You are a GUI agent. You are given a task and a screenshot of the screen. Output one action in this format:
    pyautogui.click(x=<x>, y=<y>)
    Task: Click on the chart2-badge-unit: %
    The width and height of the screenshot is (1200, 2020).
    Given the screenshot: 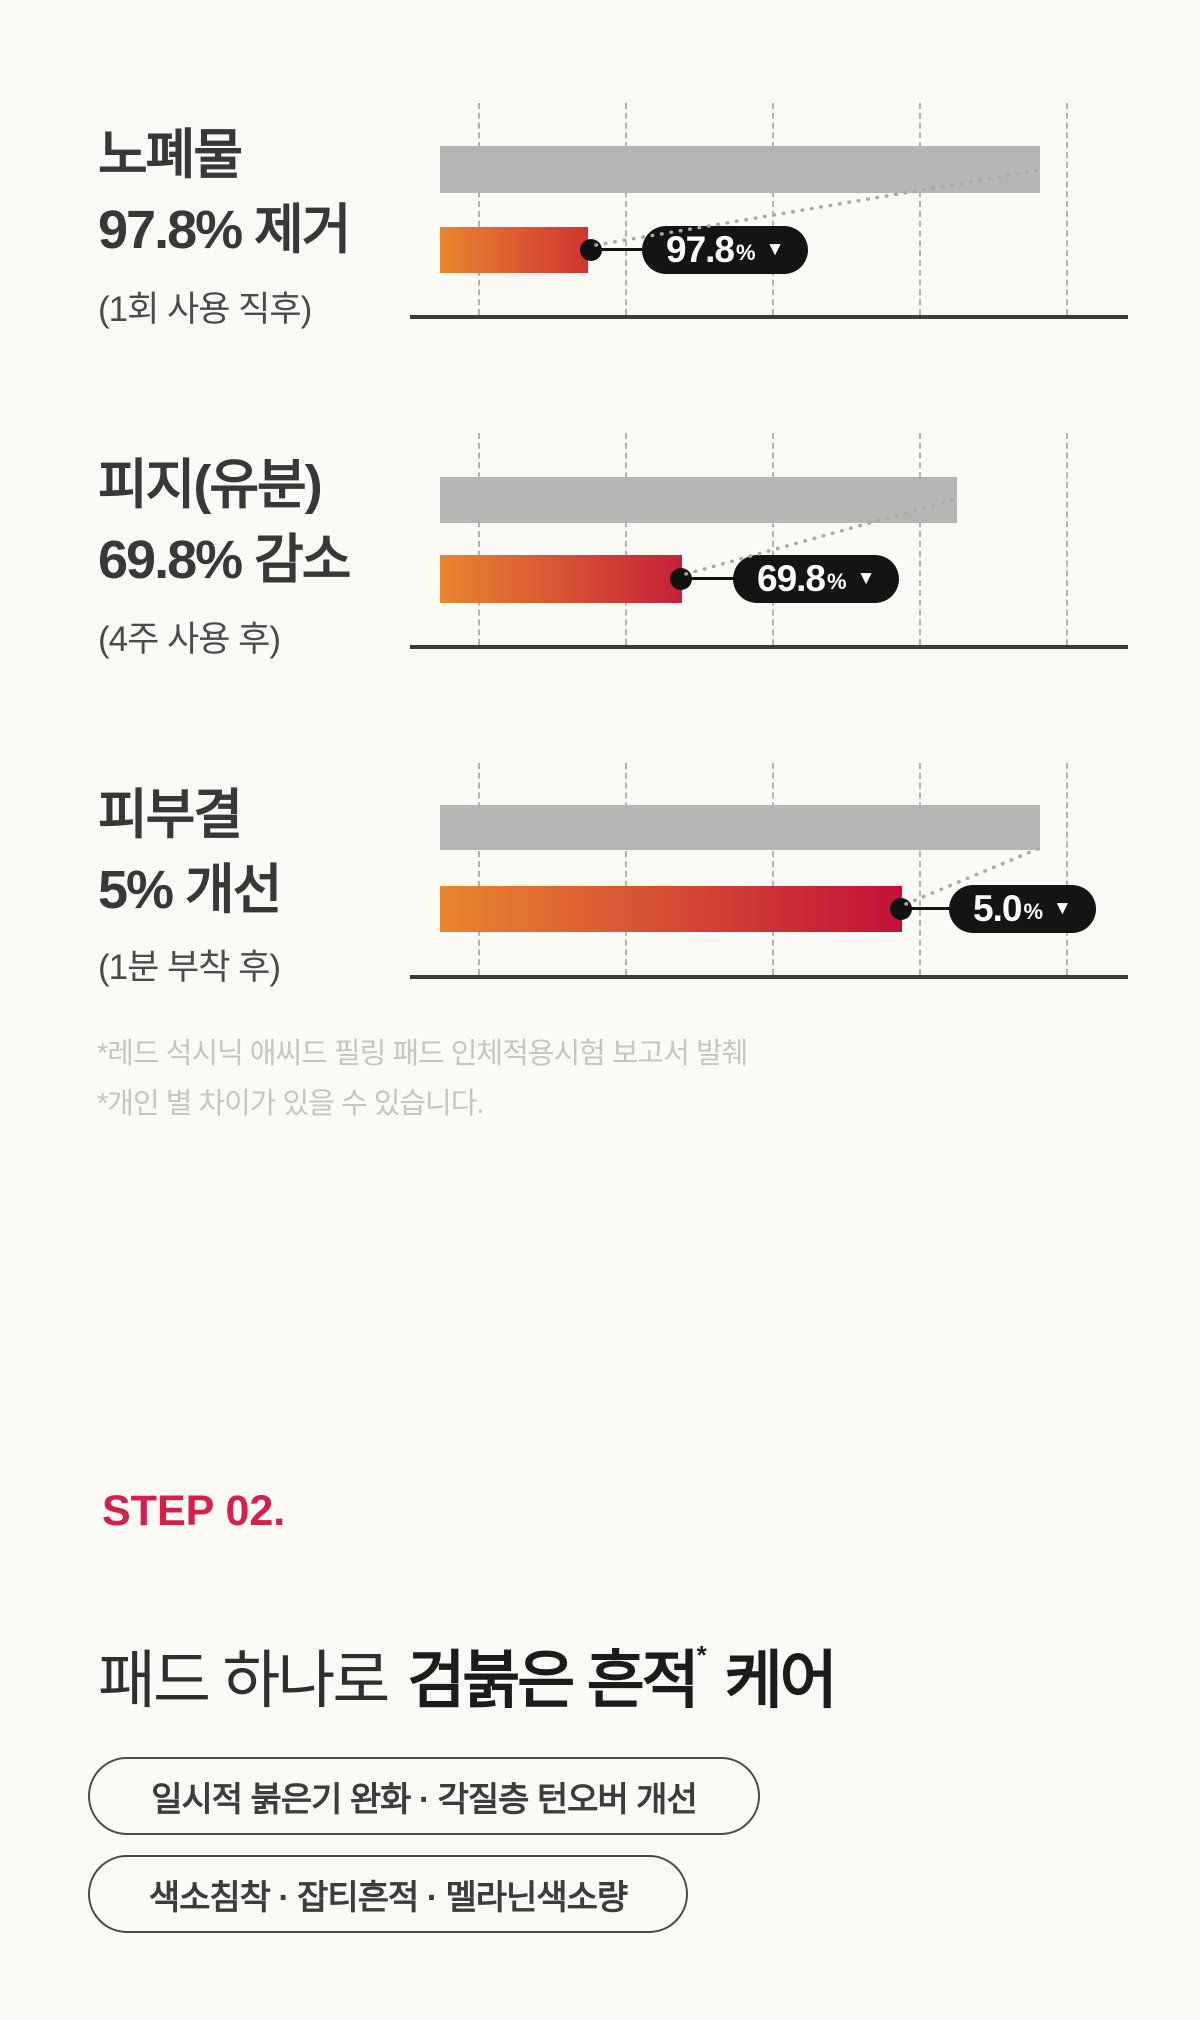 What is the action you would take?
    pyautogui.click(x=837, y=581)
    